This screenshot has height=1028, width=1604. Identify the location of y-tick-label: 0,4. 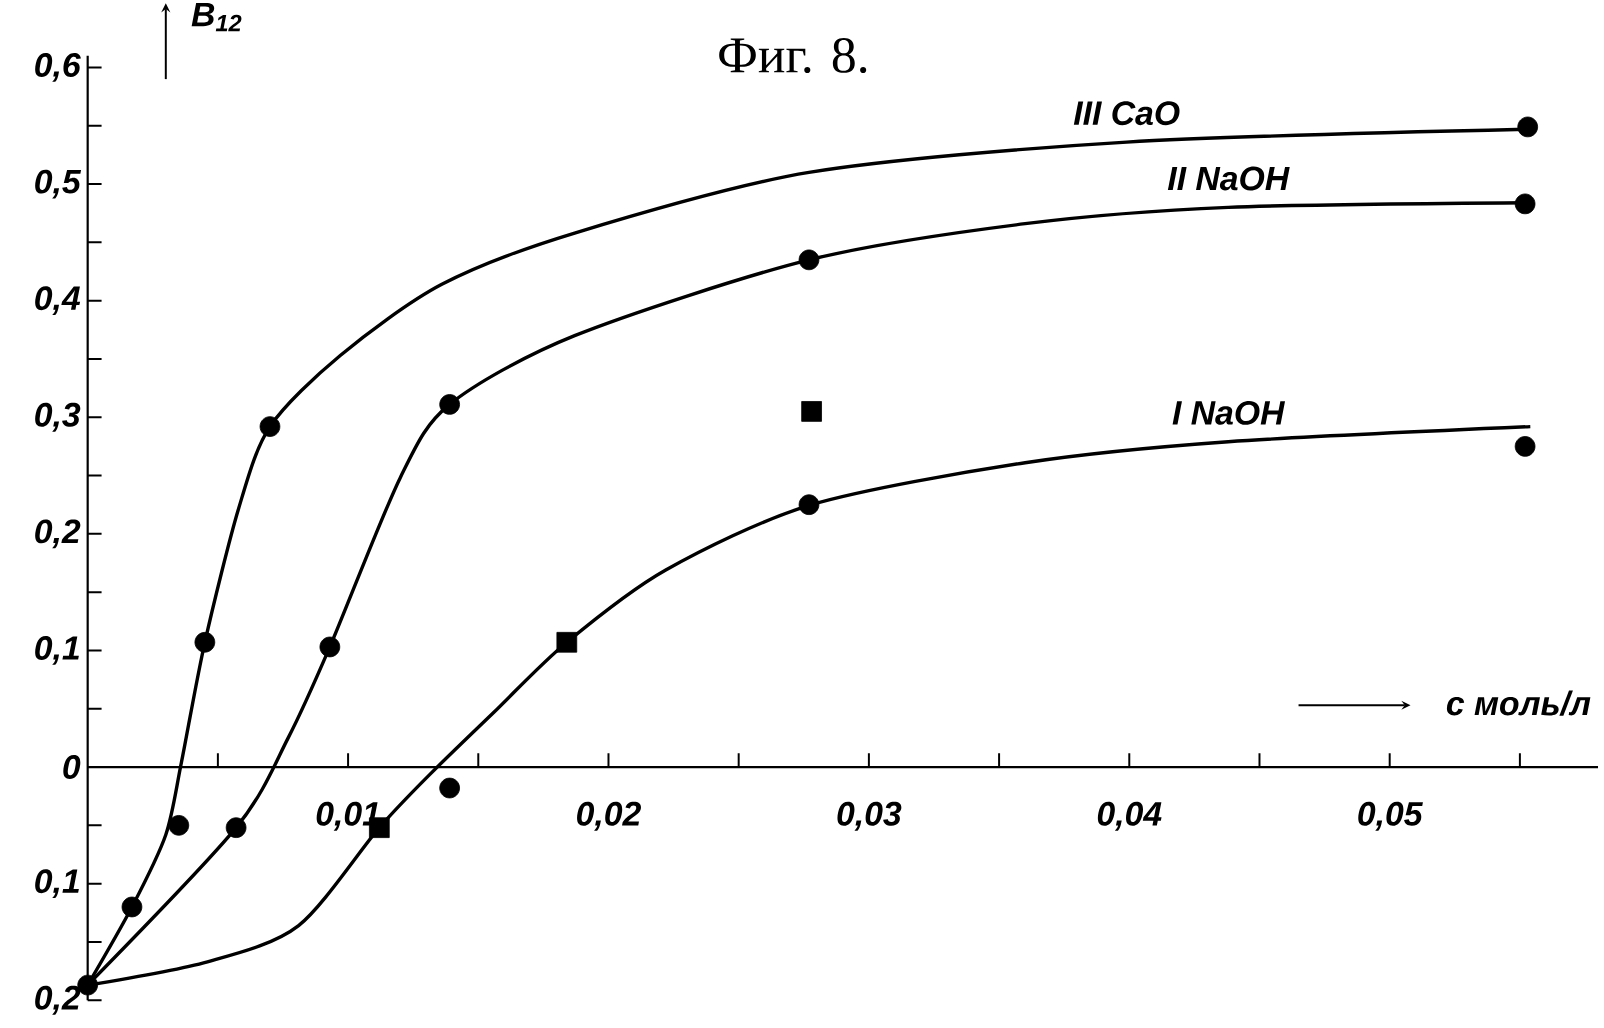
(58, 300).